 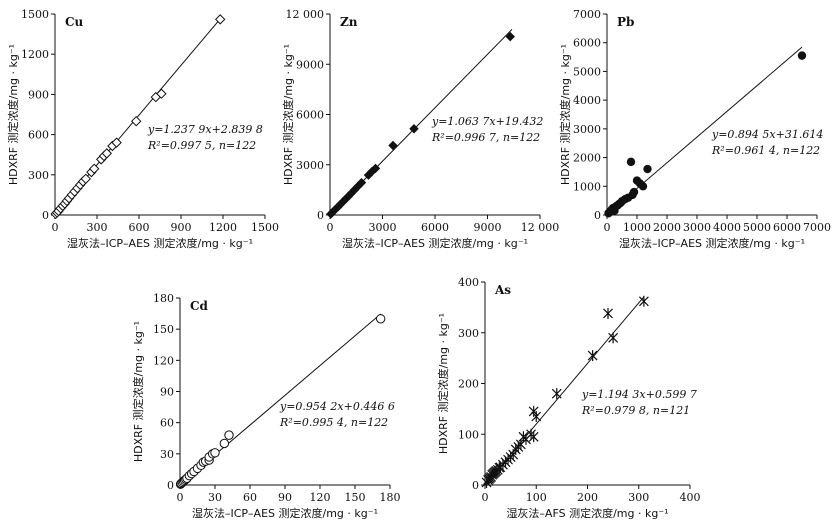 What do you see at coordinates (587, 71) in the screenshot?
I see `y-tick-label: 5000` at bounding box center [587, 71].